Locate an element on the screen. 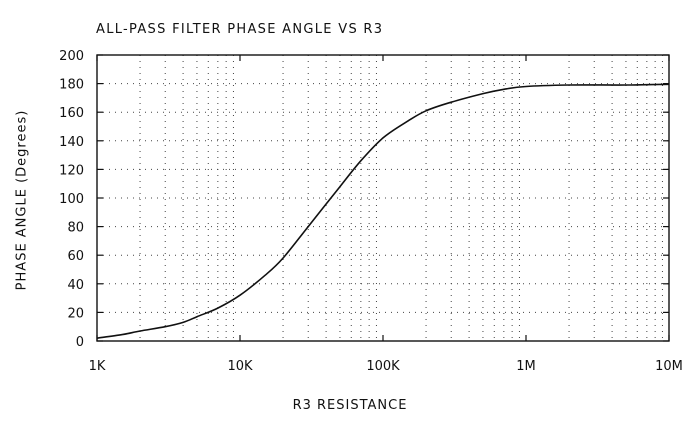 The width and height of the screenshot is (700, 431). y-tick-label: 200 is located at coordinates (71, 56).